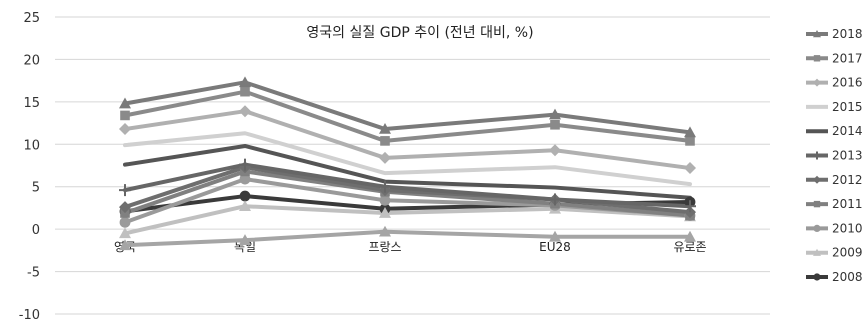 The image size is (866, 325). I want to click on legend-item: 2009, so click(834, 253).